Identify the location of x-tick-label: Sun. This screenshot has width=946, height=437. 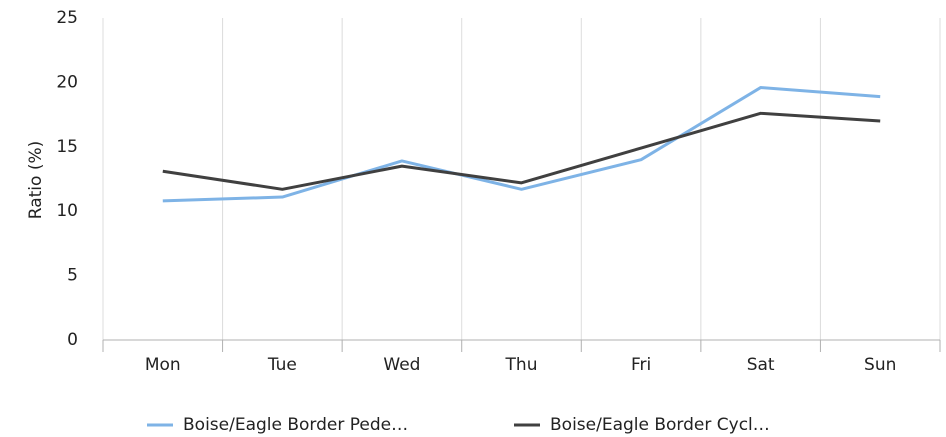
(880, 365).